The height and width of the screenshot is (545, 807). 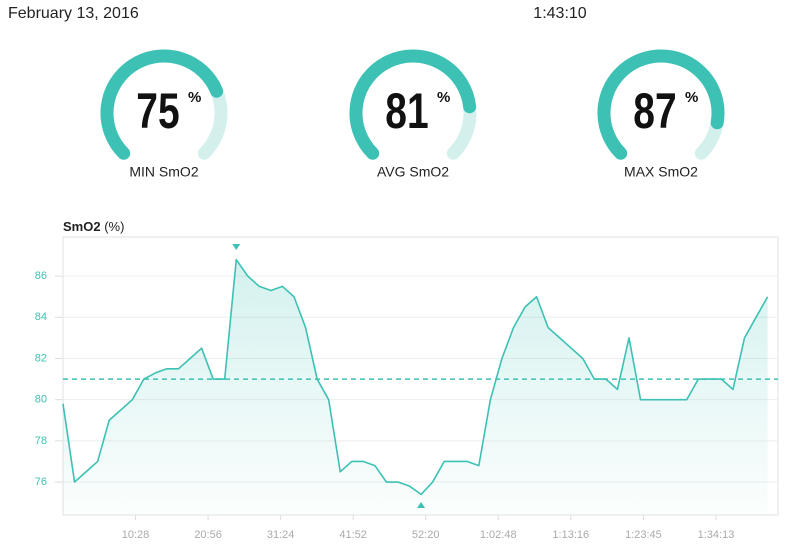 I want to click on gauge-value: 81, so click(x=406, y=110).